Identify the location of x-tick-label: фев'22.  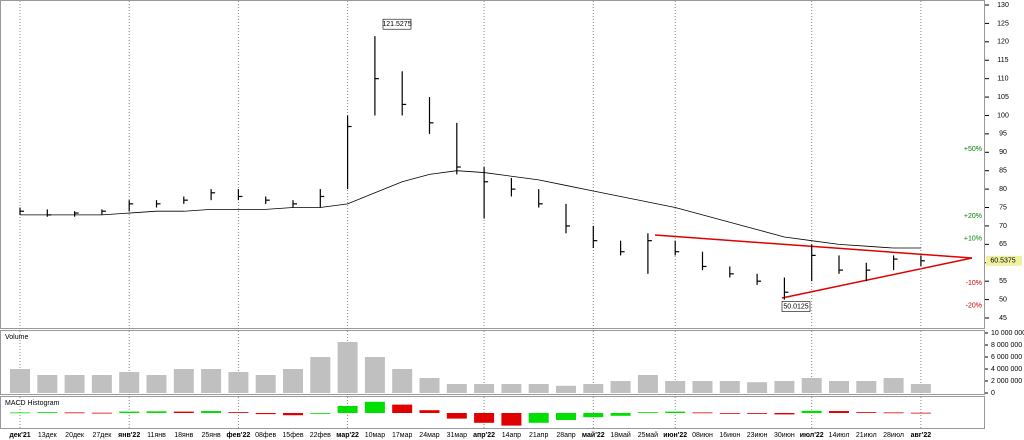
(239, 435).